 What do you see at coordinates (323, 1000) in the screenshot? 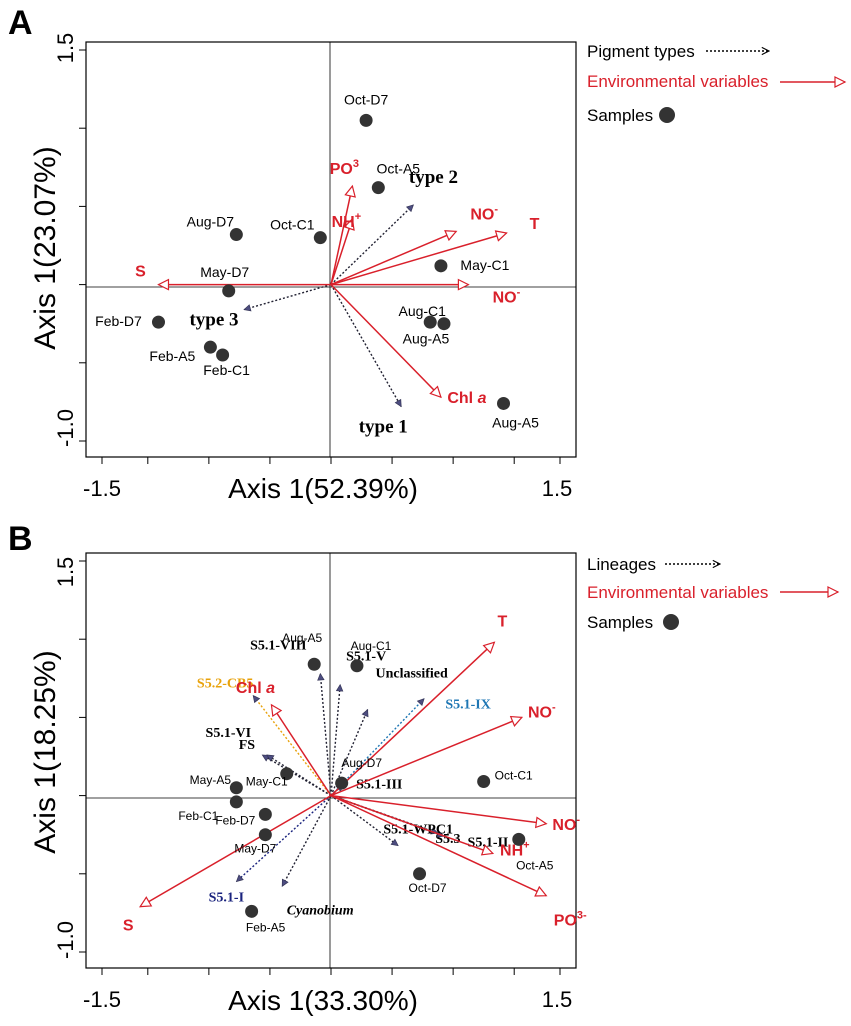
I see `panel-b-xlabel: Axis 1(33.30%)` at bounding box center [323, 1000].